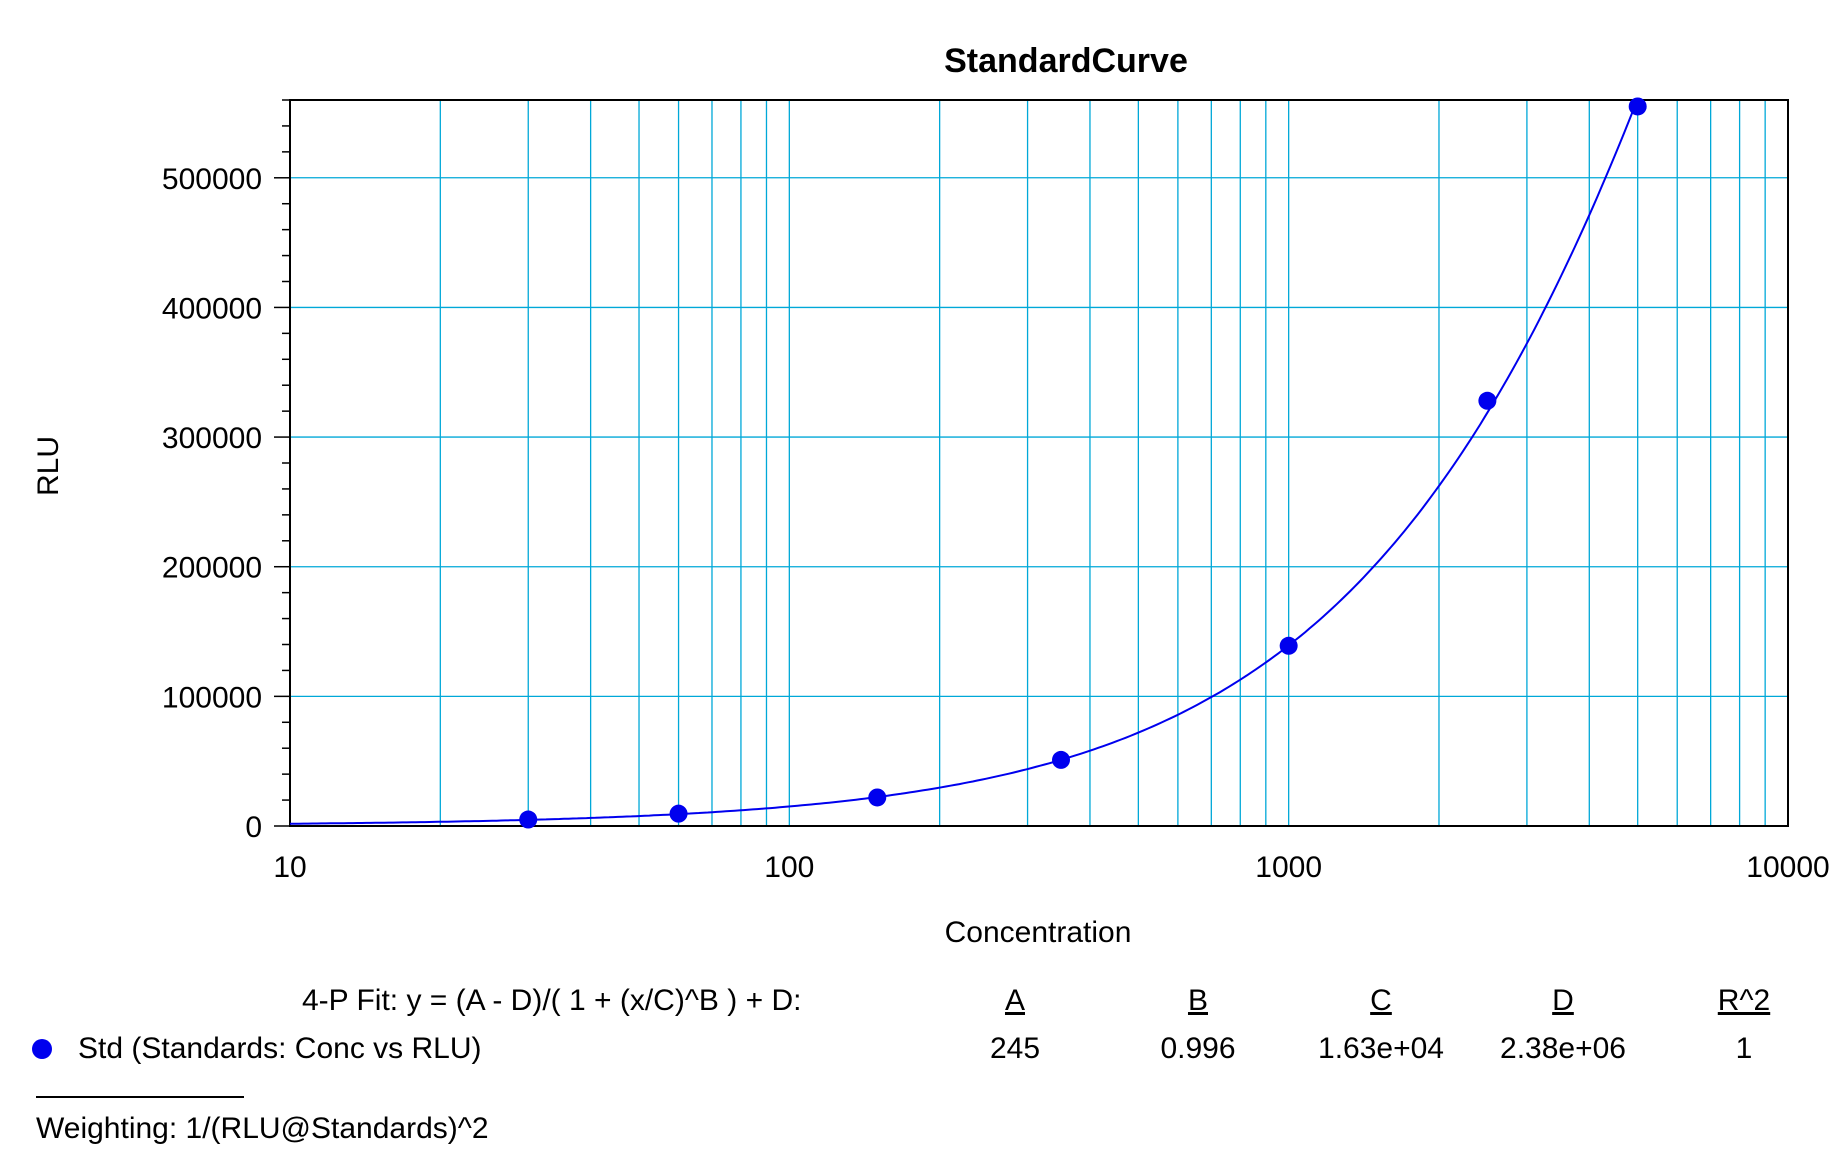 Image resolution: width=1834 pixels, height=1155 pixels. I want to click on fit-value-a: 245, so click(1015, 1048).